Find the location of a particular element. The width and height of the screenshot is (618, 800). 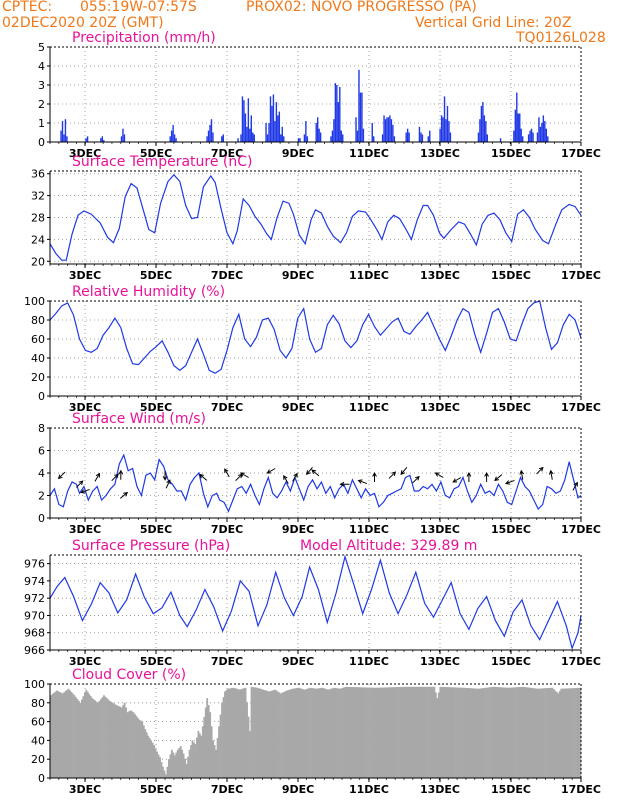

y-tick-label: 8 is located at coordinates (41, 428).